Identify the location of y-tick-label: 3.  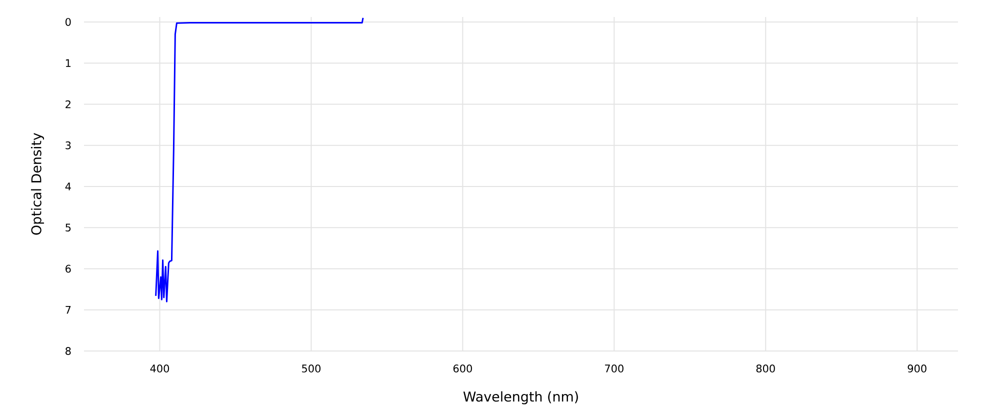
(68, 145).